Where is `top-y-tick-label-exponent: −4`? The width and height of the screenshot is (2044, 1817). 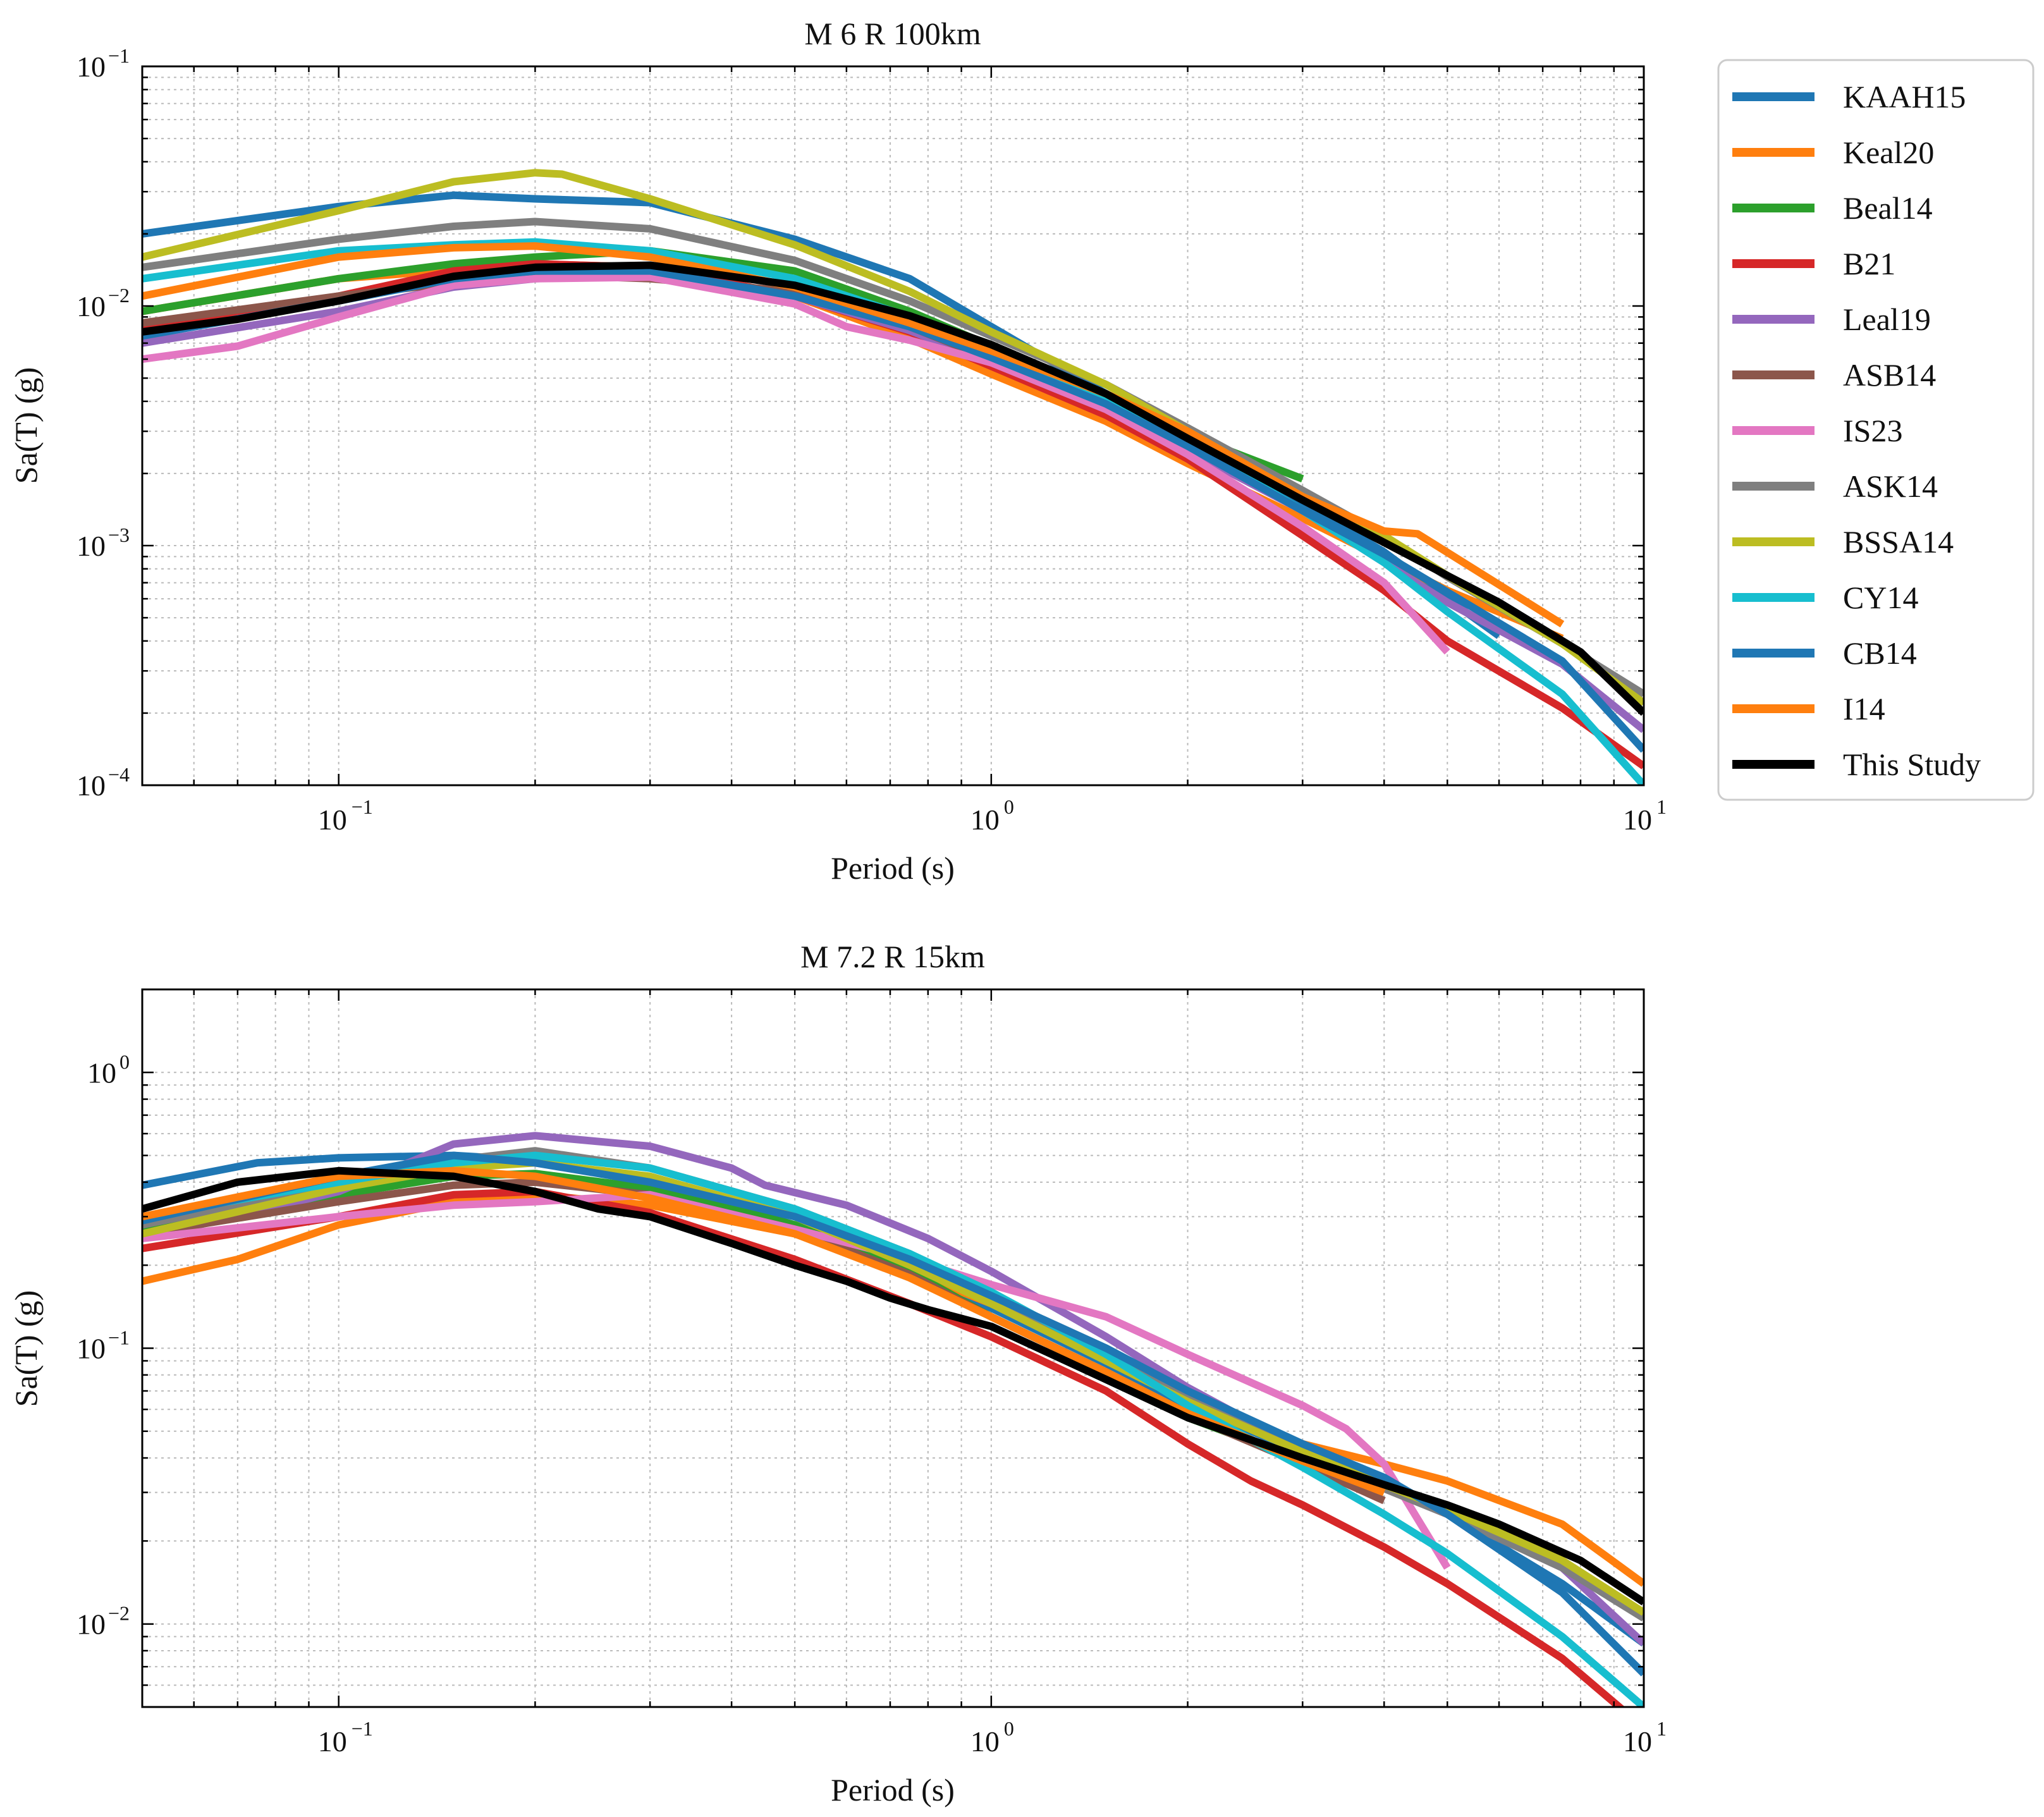 top-y-tick-label-exponent: −4 is located at coordinates (119, 774).